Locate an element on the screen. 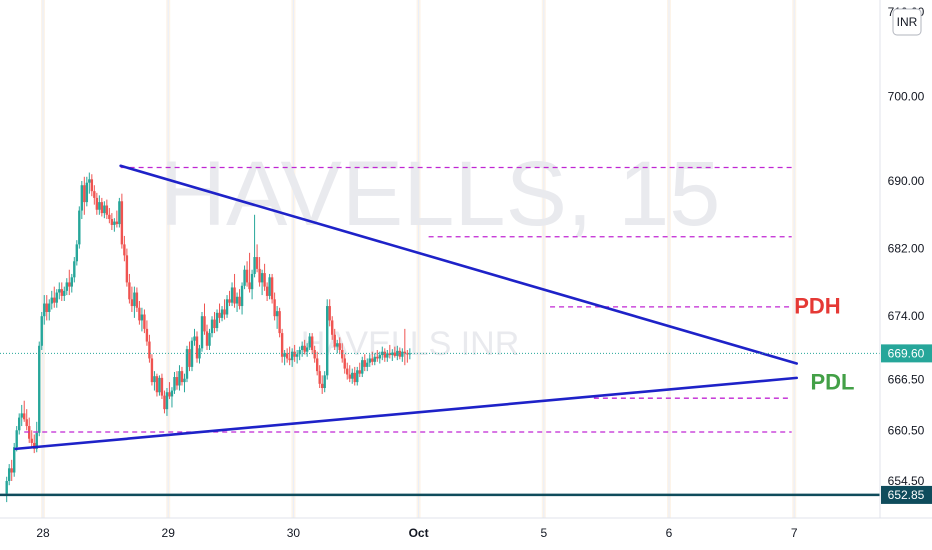 The height and width of the screenshot is (550, 932). last-price-tag-box is located at coordinates (906, 353).